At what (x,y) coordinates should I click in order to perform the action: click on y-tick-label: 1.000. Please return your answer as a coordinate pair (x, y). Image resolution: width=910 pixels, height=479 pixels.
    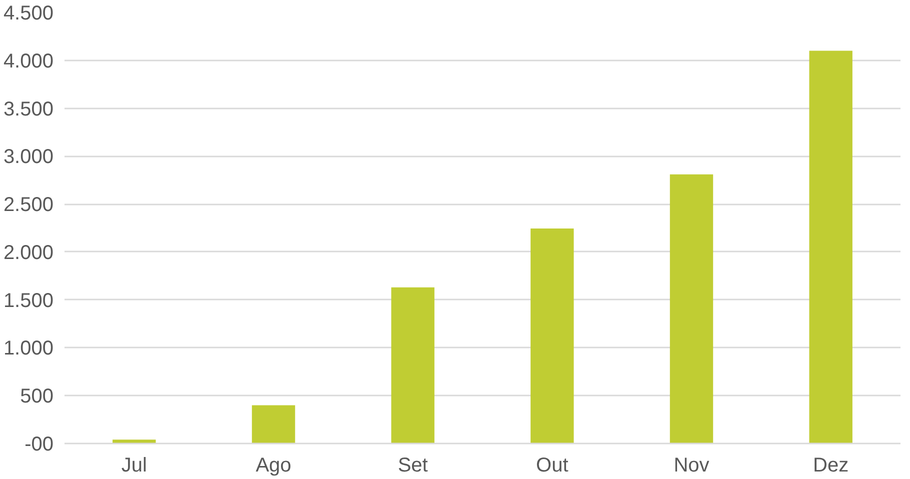
    Looking at the image, I should click on (28, 349).